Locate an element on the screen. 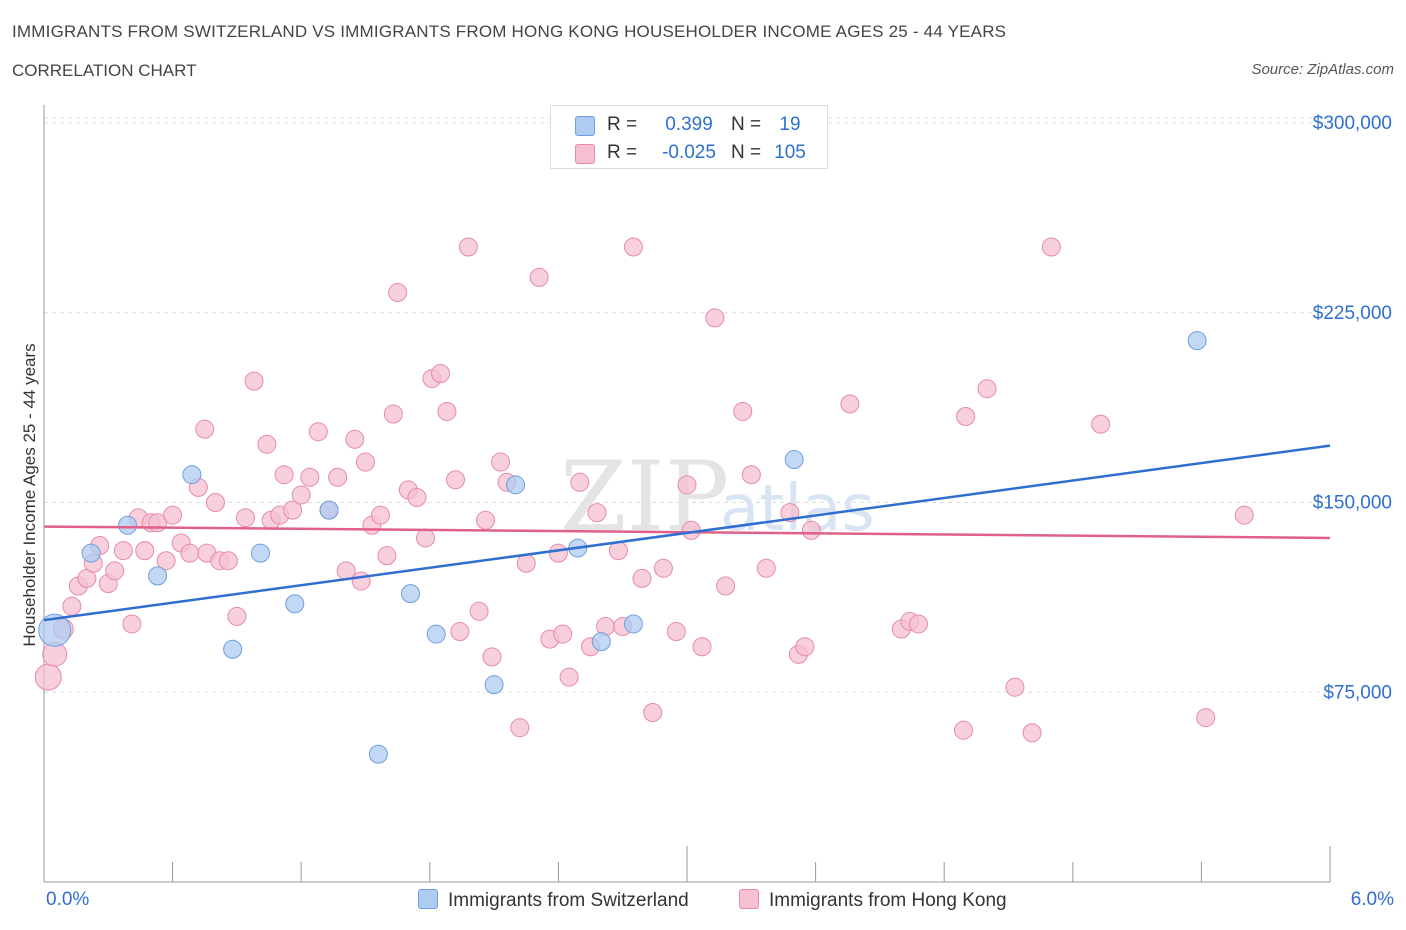 The width and height of the screenshot is (1406, 930). y-axis-label: Householder Income Ages 25 - 44 years is located at coordinates (29, 495).